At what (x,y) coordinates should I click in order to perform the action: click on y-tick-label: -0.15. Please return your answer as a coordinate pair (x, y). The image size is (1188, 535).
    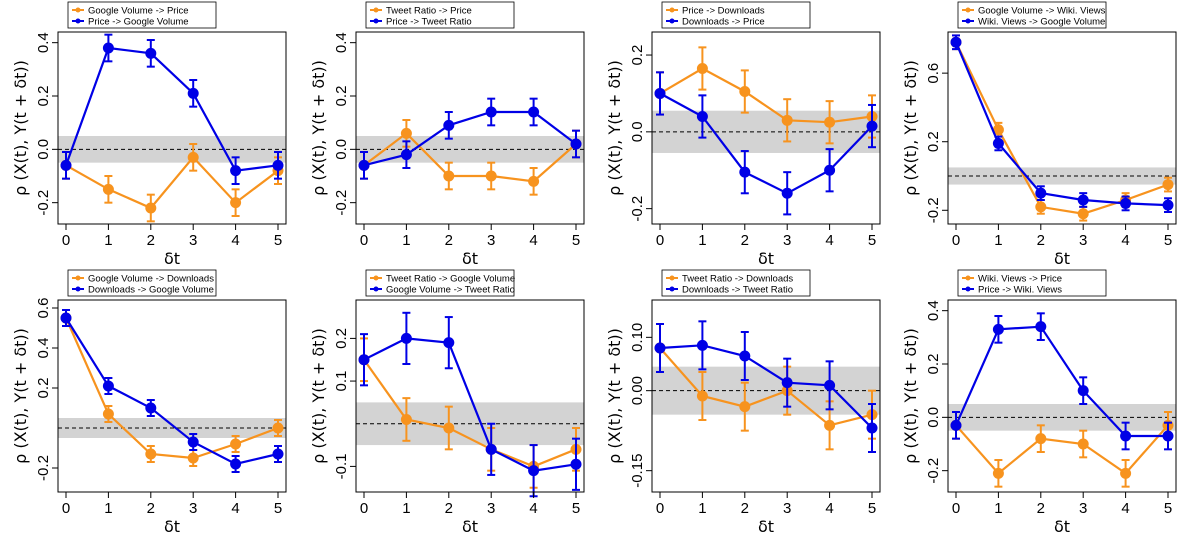
    Looking at the image, I should click on (637, 471).